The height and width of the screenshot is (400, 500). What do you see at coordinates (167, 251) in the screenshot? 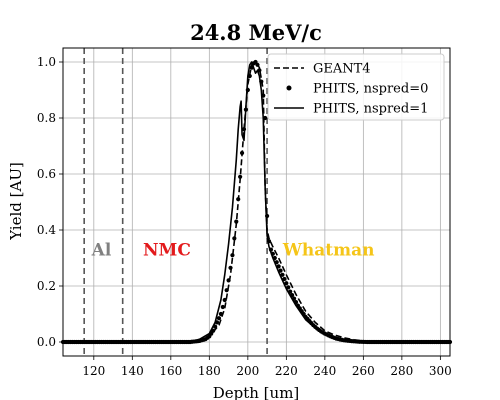
I see `region-label: NMC` at bounding box center [167, 251].